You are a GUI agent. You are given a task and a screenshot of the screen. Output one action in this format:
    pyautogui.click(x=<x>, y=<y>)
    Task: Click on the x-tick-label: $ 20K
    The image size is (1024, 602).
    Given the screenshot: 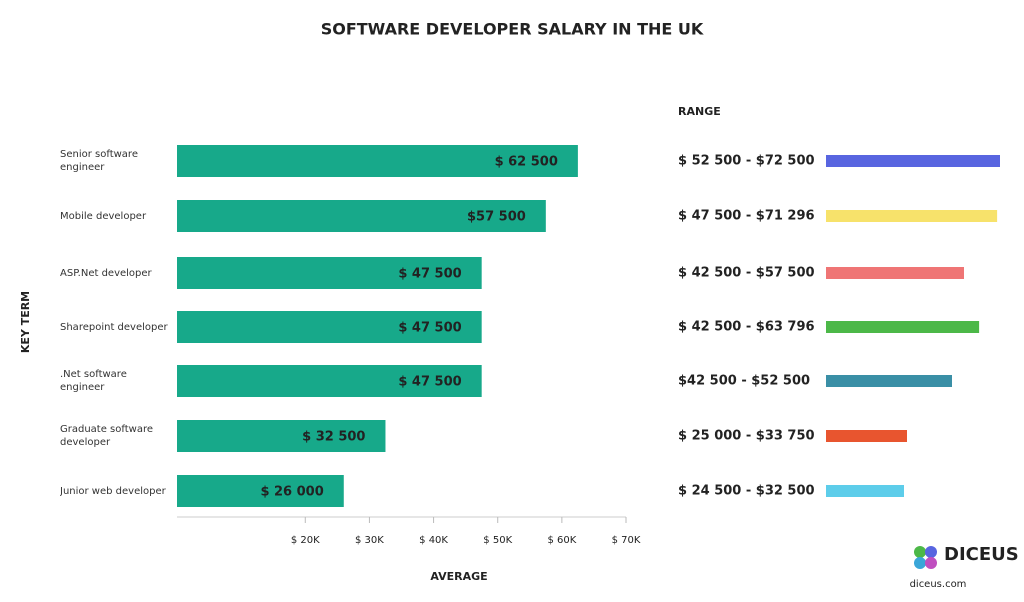 What is the action you would take?
    pyautogui.click(x=305, y=540)
    